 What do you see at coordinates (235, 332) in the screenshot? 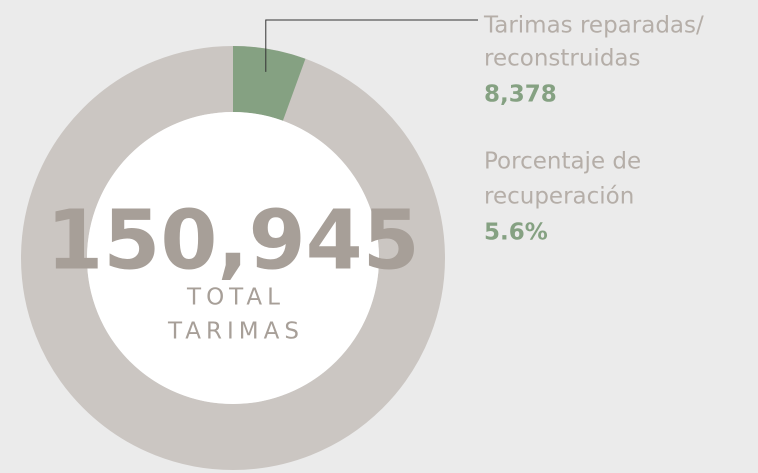
I see `total-label: TARIMAS` at bounding box center [235, 332].